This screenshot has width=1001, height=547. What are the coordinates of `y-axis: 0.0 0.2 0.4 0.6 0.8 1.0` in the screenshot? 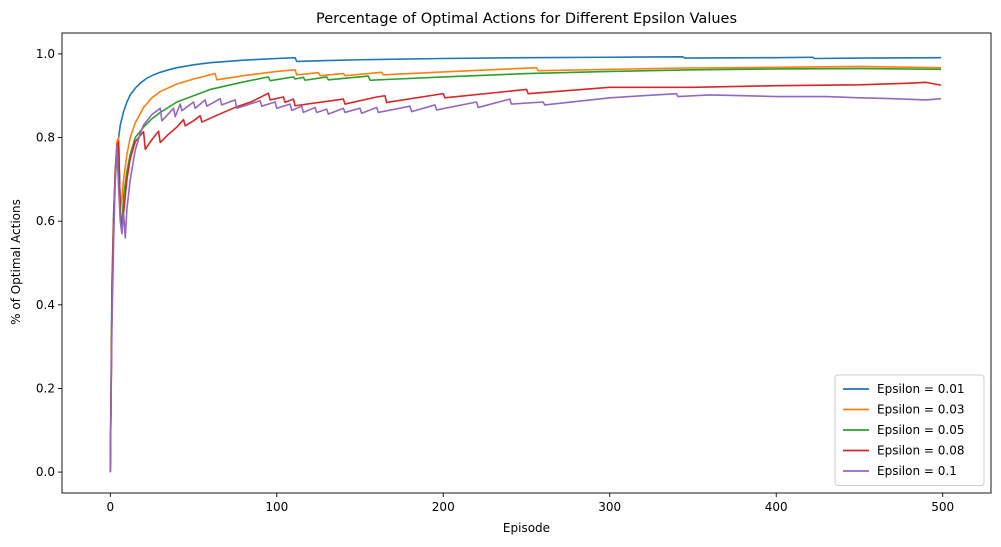 It's located at (49, 263).